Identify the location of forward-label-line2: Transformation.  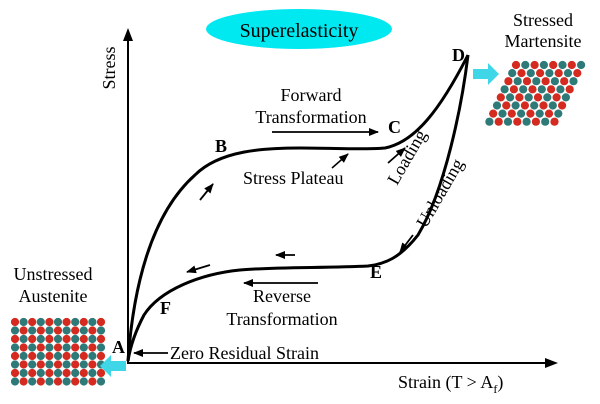
(310, 117).